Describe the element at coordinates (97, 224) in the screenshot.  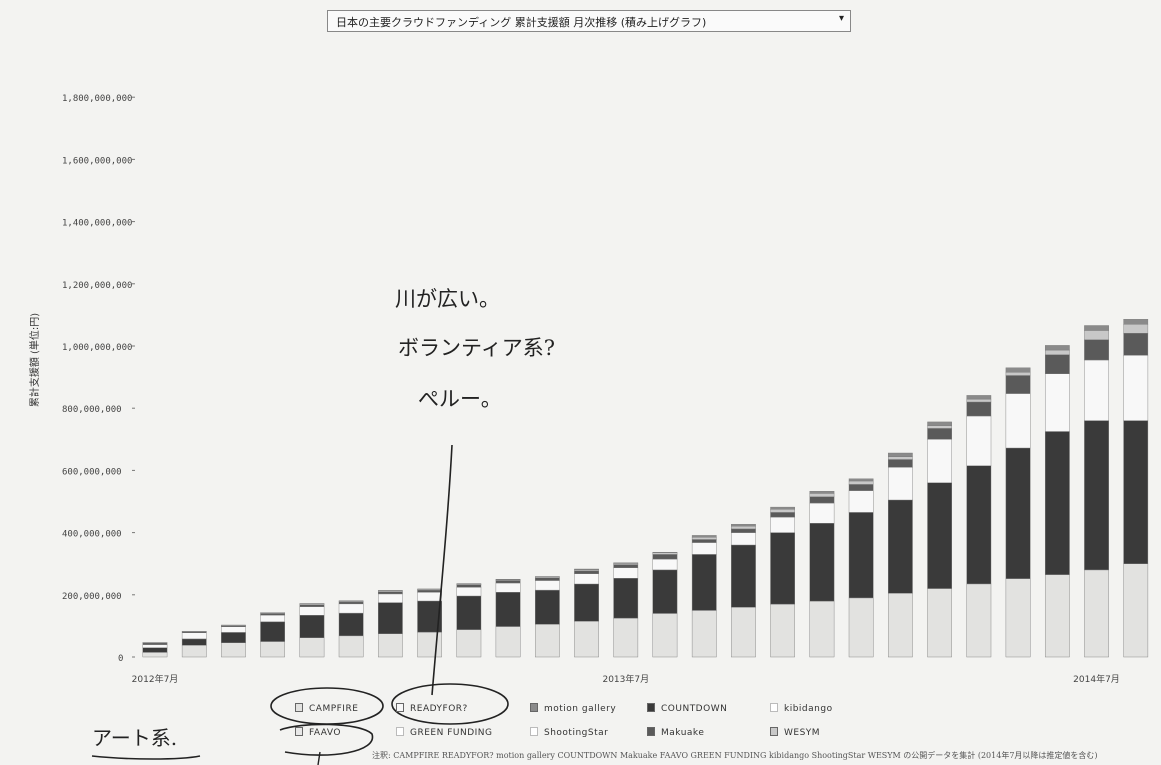
I see `y-tick-label: 1,400,000,000` at that location.